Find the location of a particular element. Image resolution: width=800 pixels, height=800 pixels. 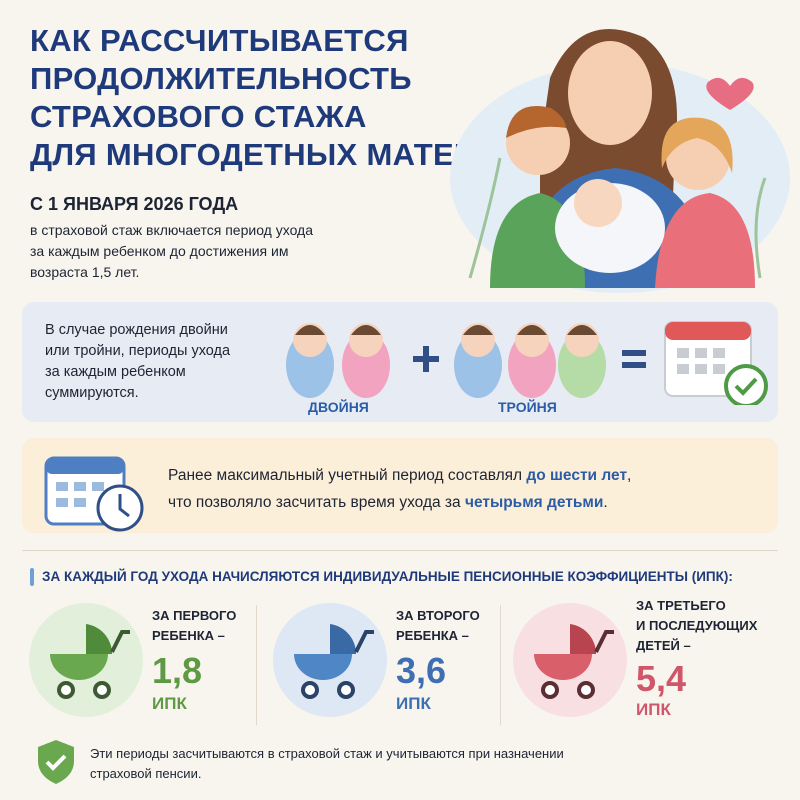

intro-line: возраста 1,5 лет. is located at coordinates (85, 272).